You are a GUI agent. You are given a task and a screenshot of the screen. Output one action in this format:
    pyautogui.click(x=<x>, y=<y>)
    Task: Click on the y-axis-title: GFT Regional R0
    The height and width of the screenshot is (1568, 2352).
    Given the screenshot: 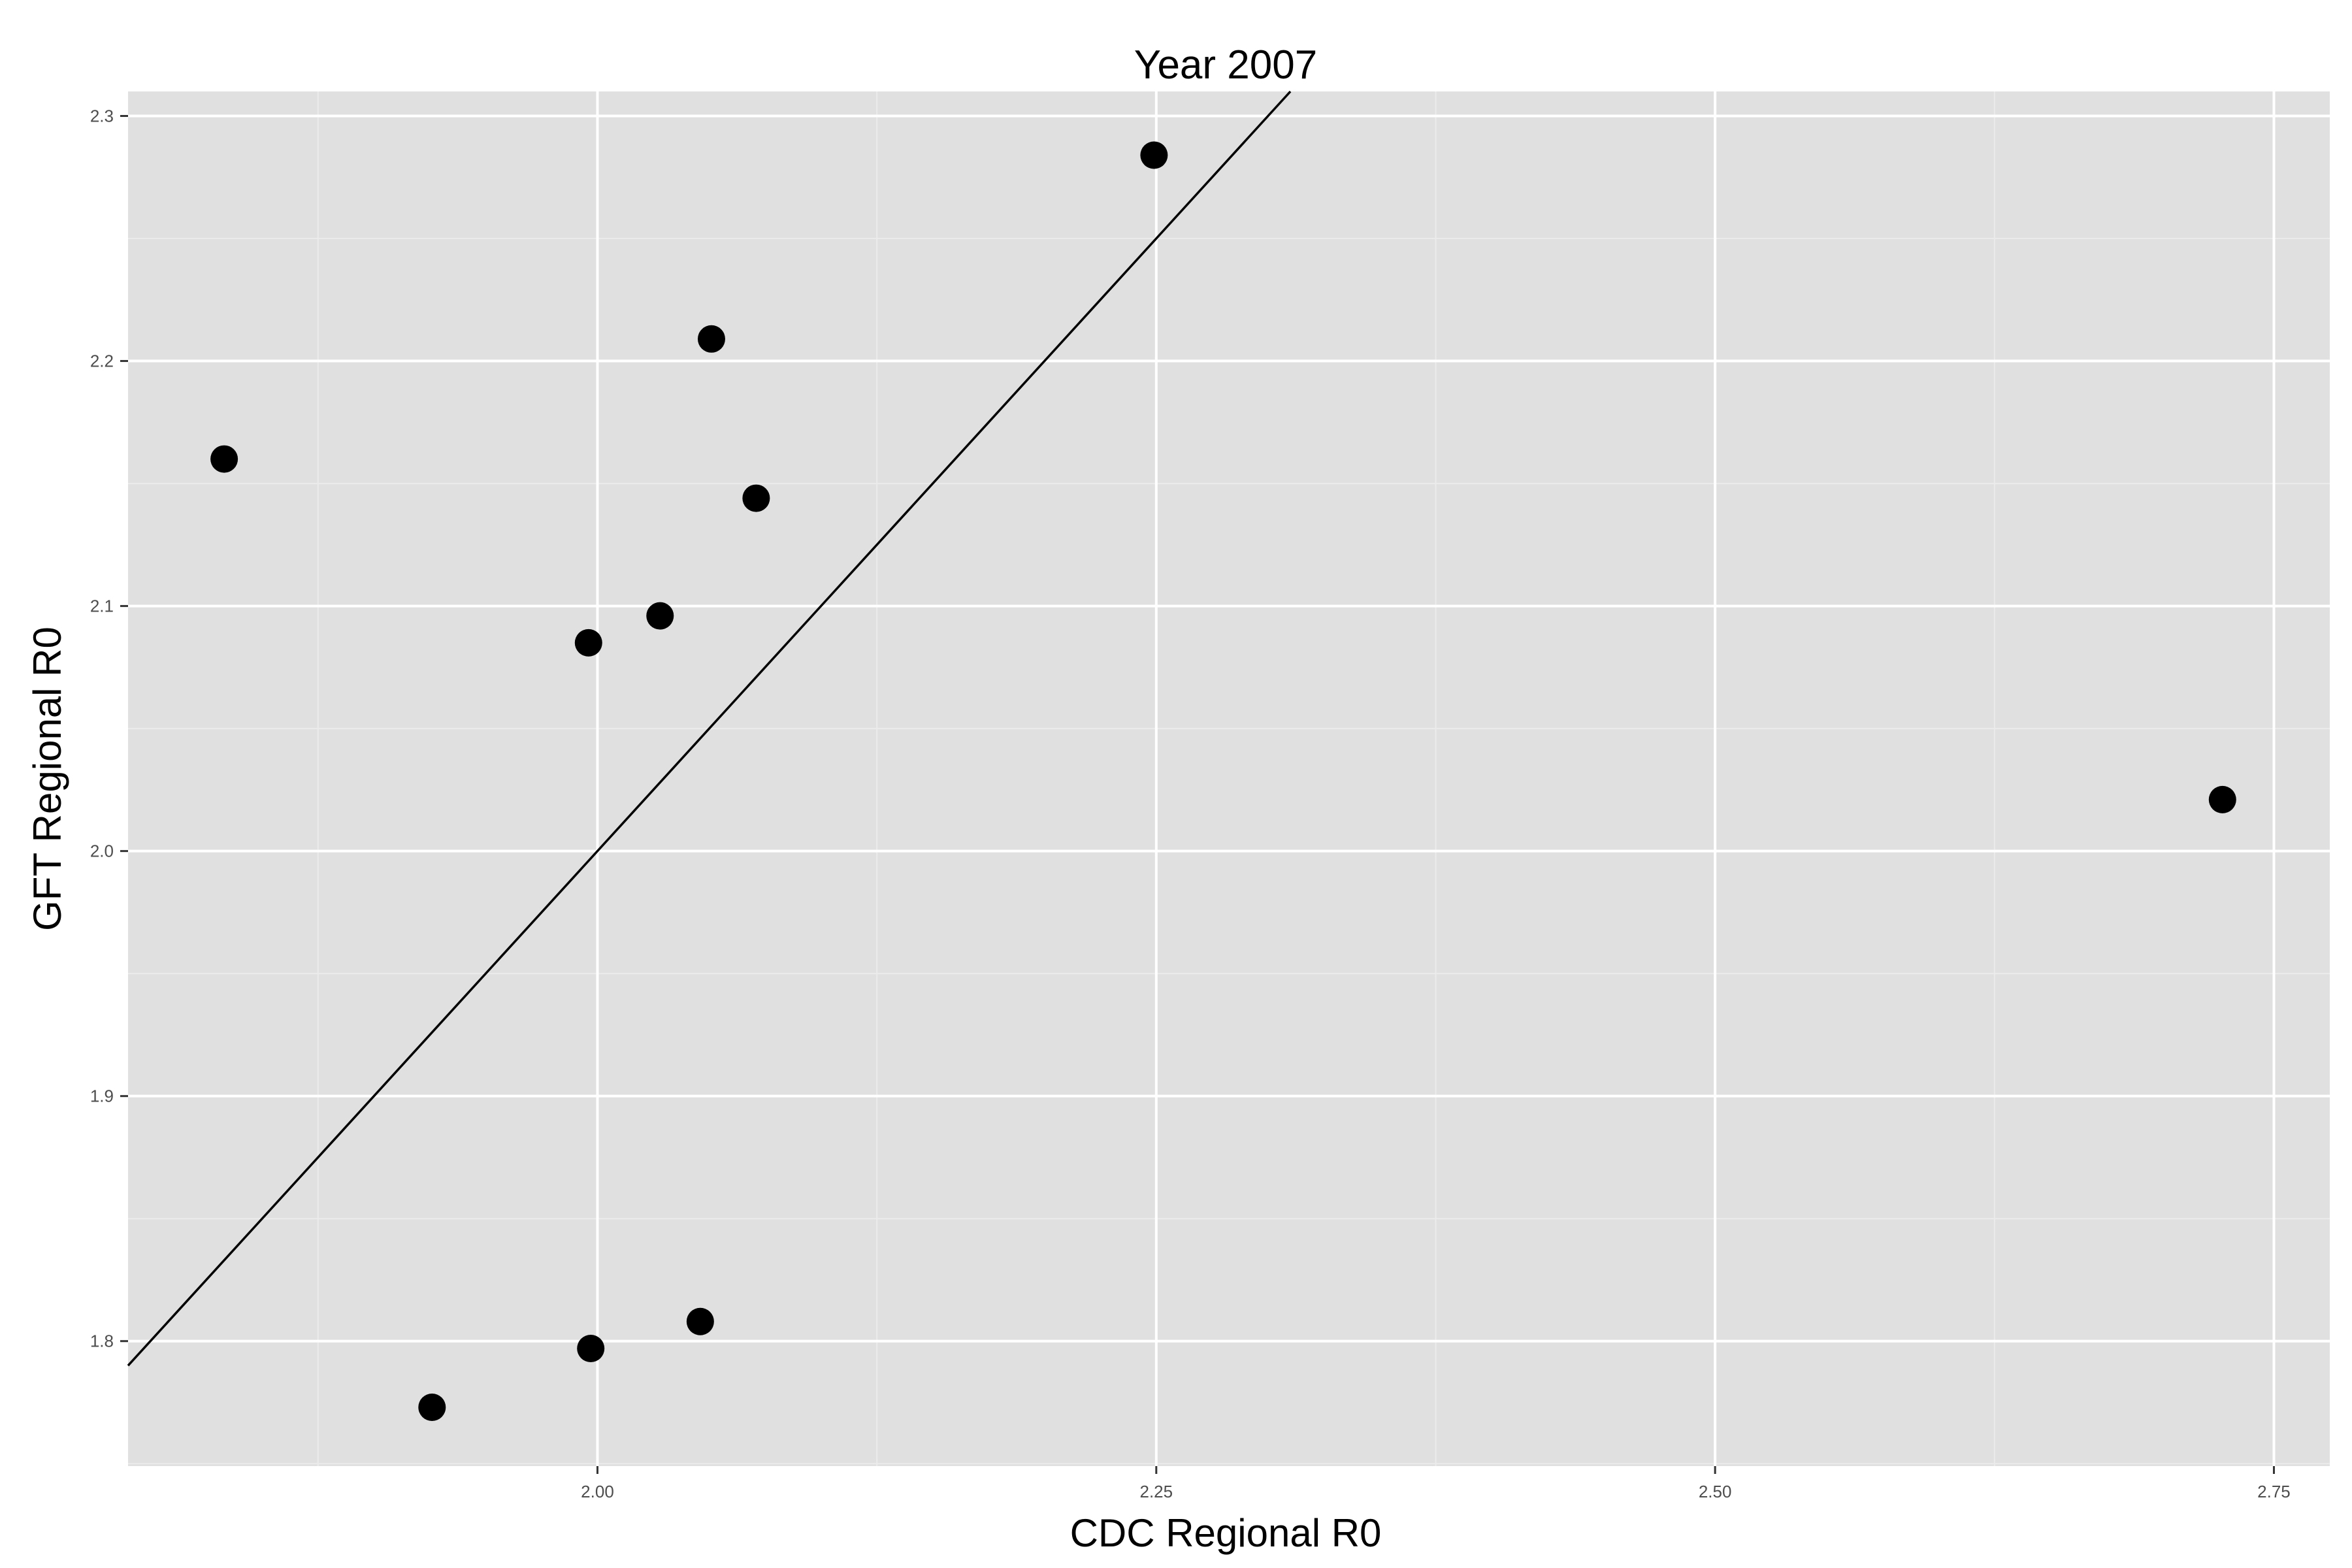 What is the action you would take?
    pyautogui.click(x=47, y=779)
    